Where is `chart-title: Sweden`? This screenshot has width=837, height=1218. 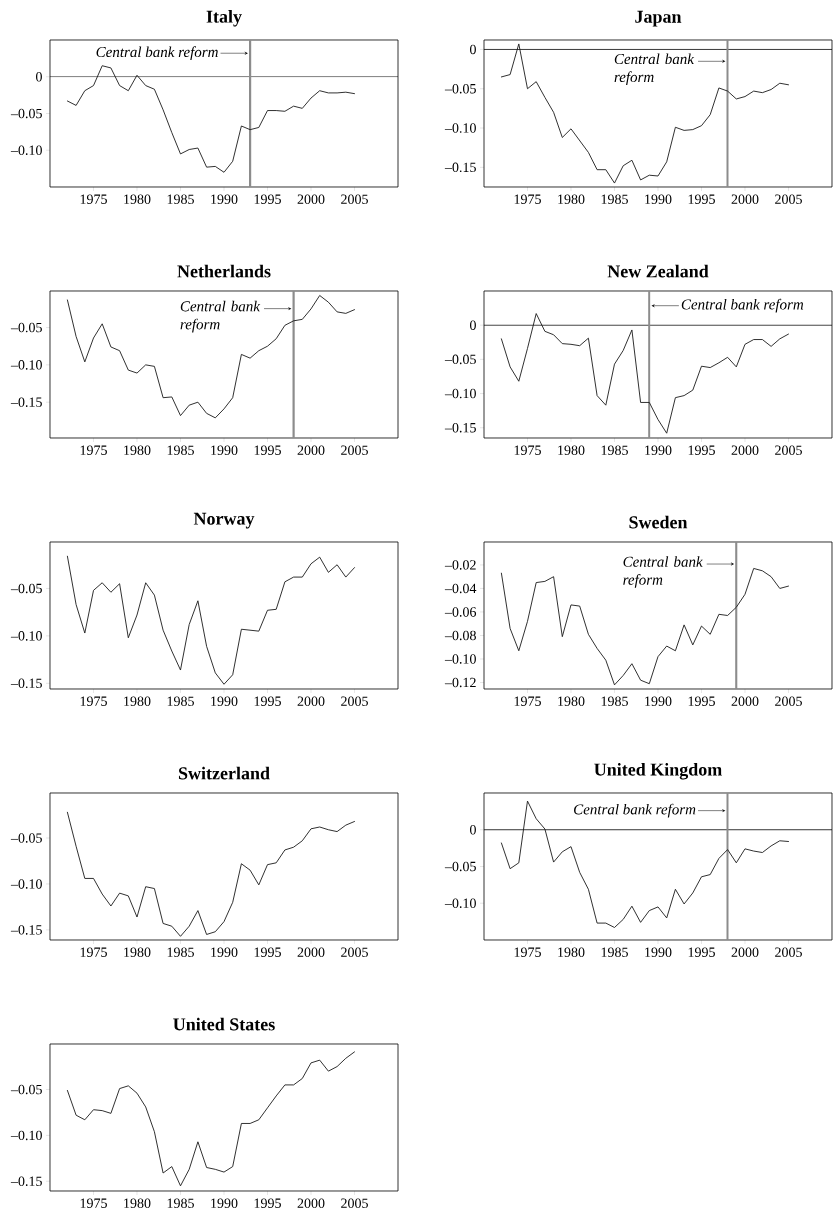
chart-title: Sweden is located at coordinates (658, 522).